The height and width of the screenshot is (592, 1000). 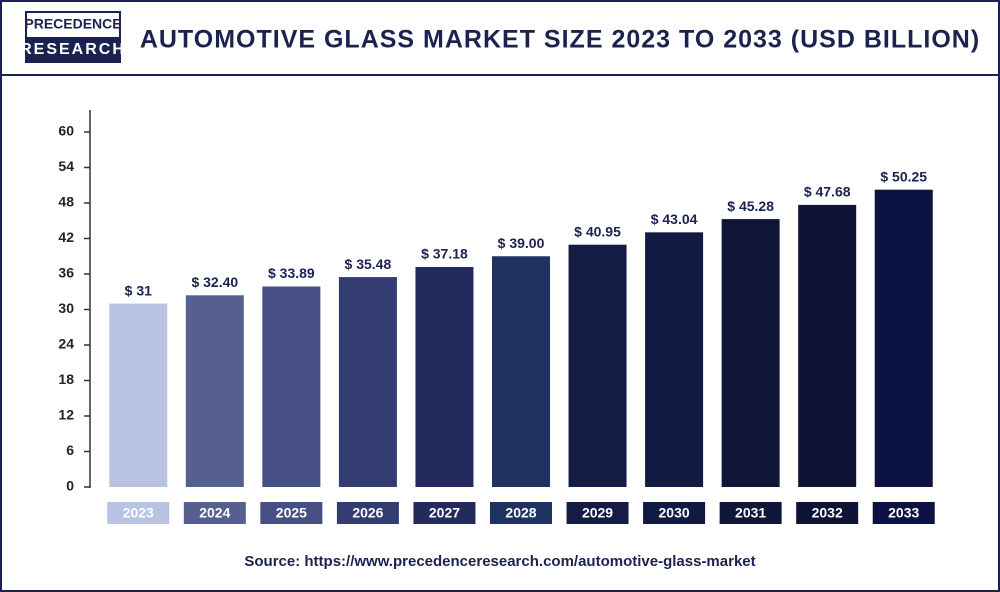 I want to click on y-tick-label: 12, so click(x=66, y=415).